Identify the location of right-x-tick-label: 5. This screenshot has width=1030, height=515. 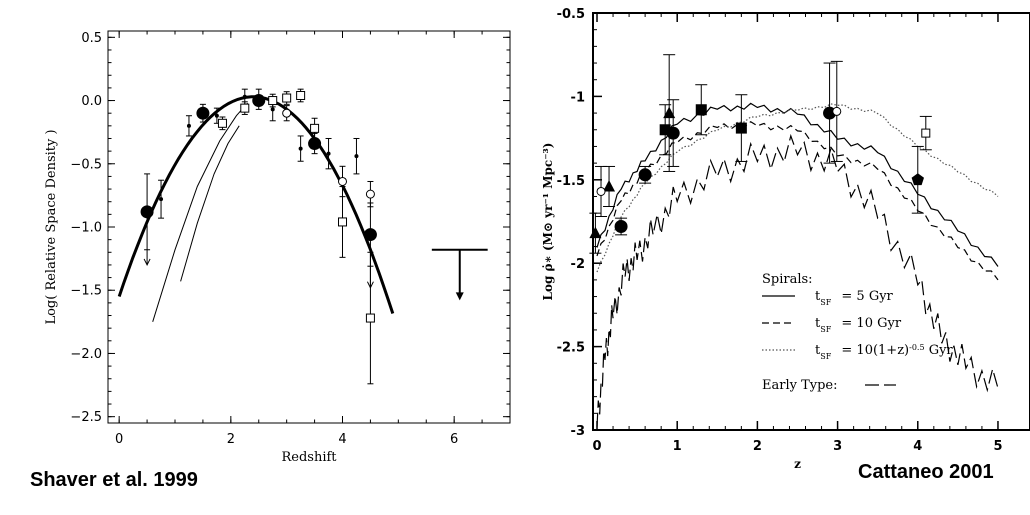
(997, 446).